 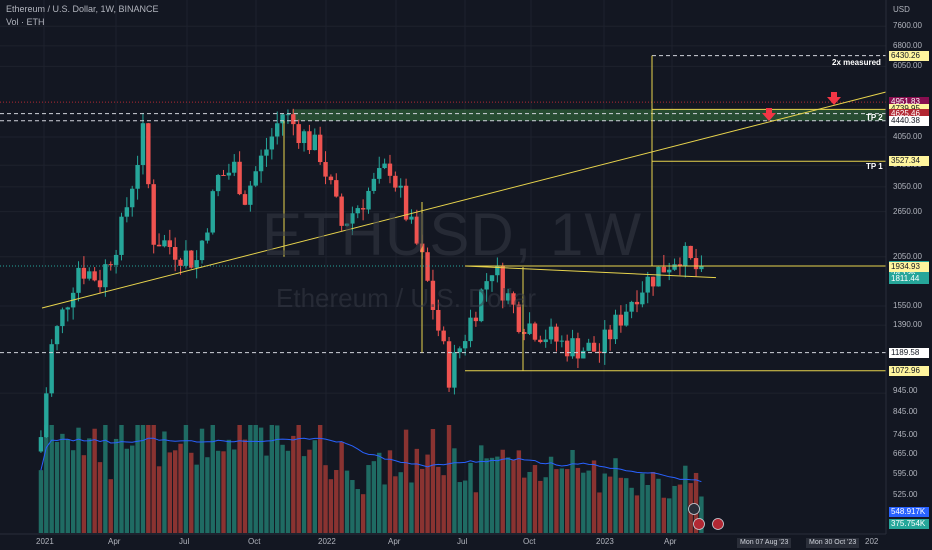 I want to click on down-arrow-icon, so click(x=834, y=98).